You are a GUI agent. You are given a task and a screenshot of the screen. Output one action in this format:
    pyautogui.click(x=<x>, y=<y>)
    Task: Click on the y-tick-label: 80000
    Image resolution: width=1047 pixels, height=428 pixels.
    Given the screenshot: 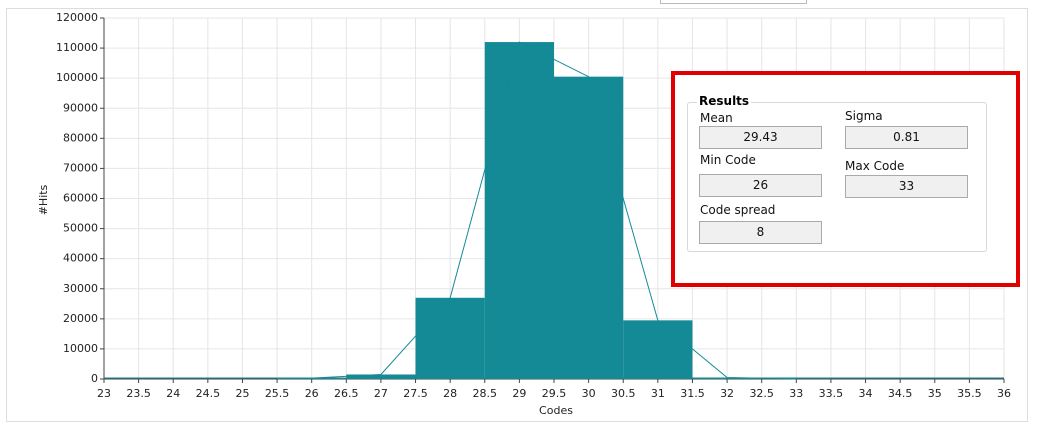 What is the action you would take?
    pyautogui.click(x=80, y=137)
    